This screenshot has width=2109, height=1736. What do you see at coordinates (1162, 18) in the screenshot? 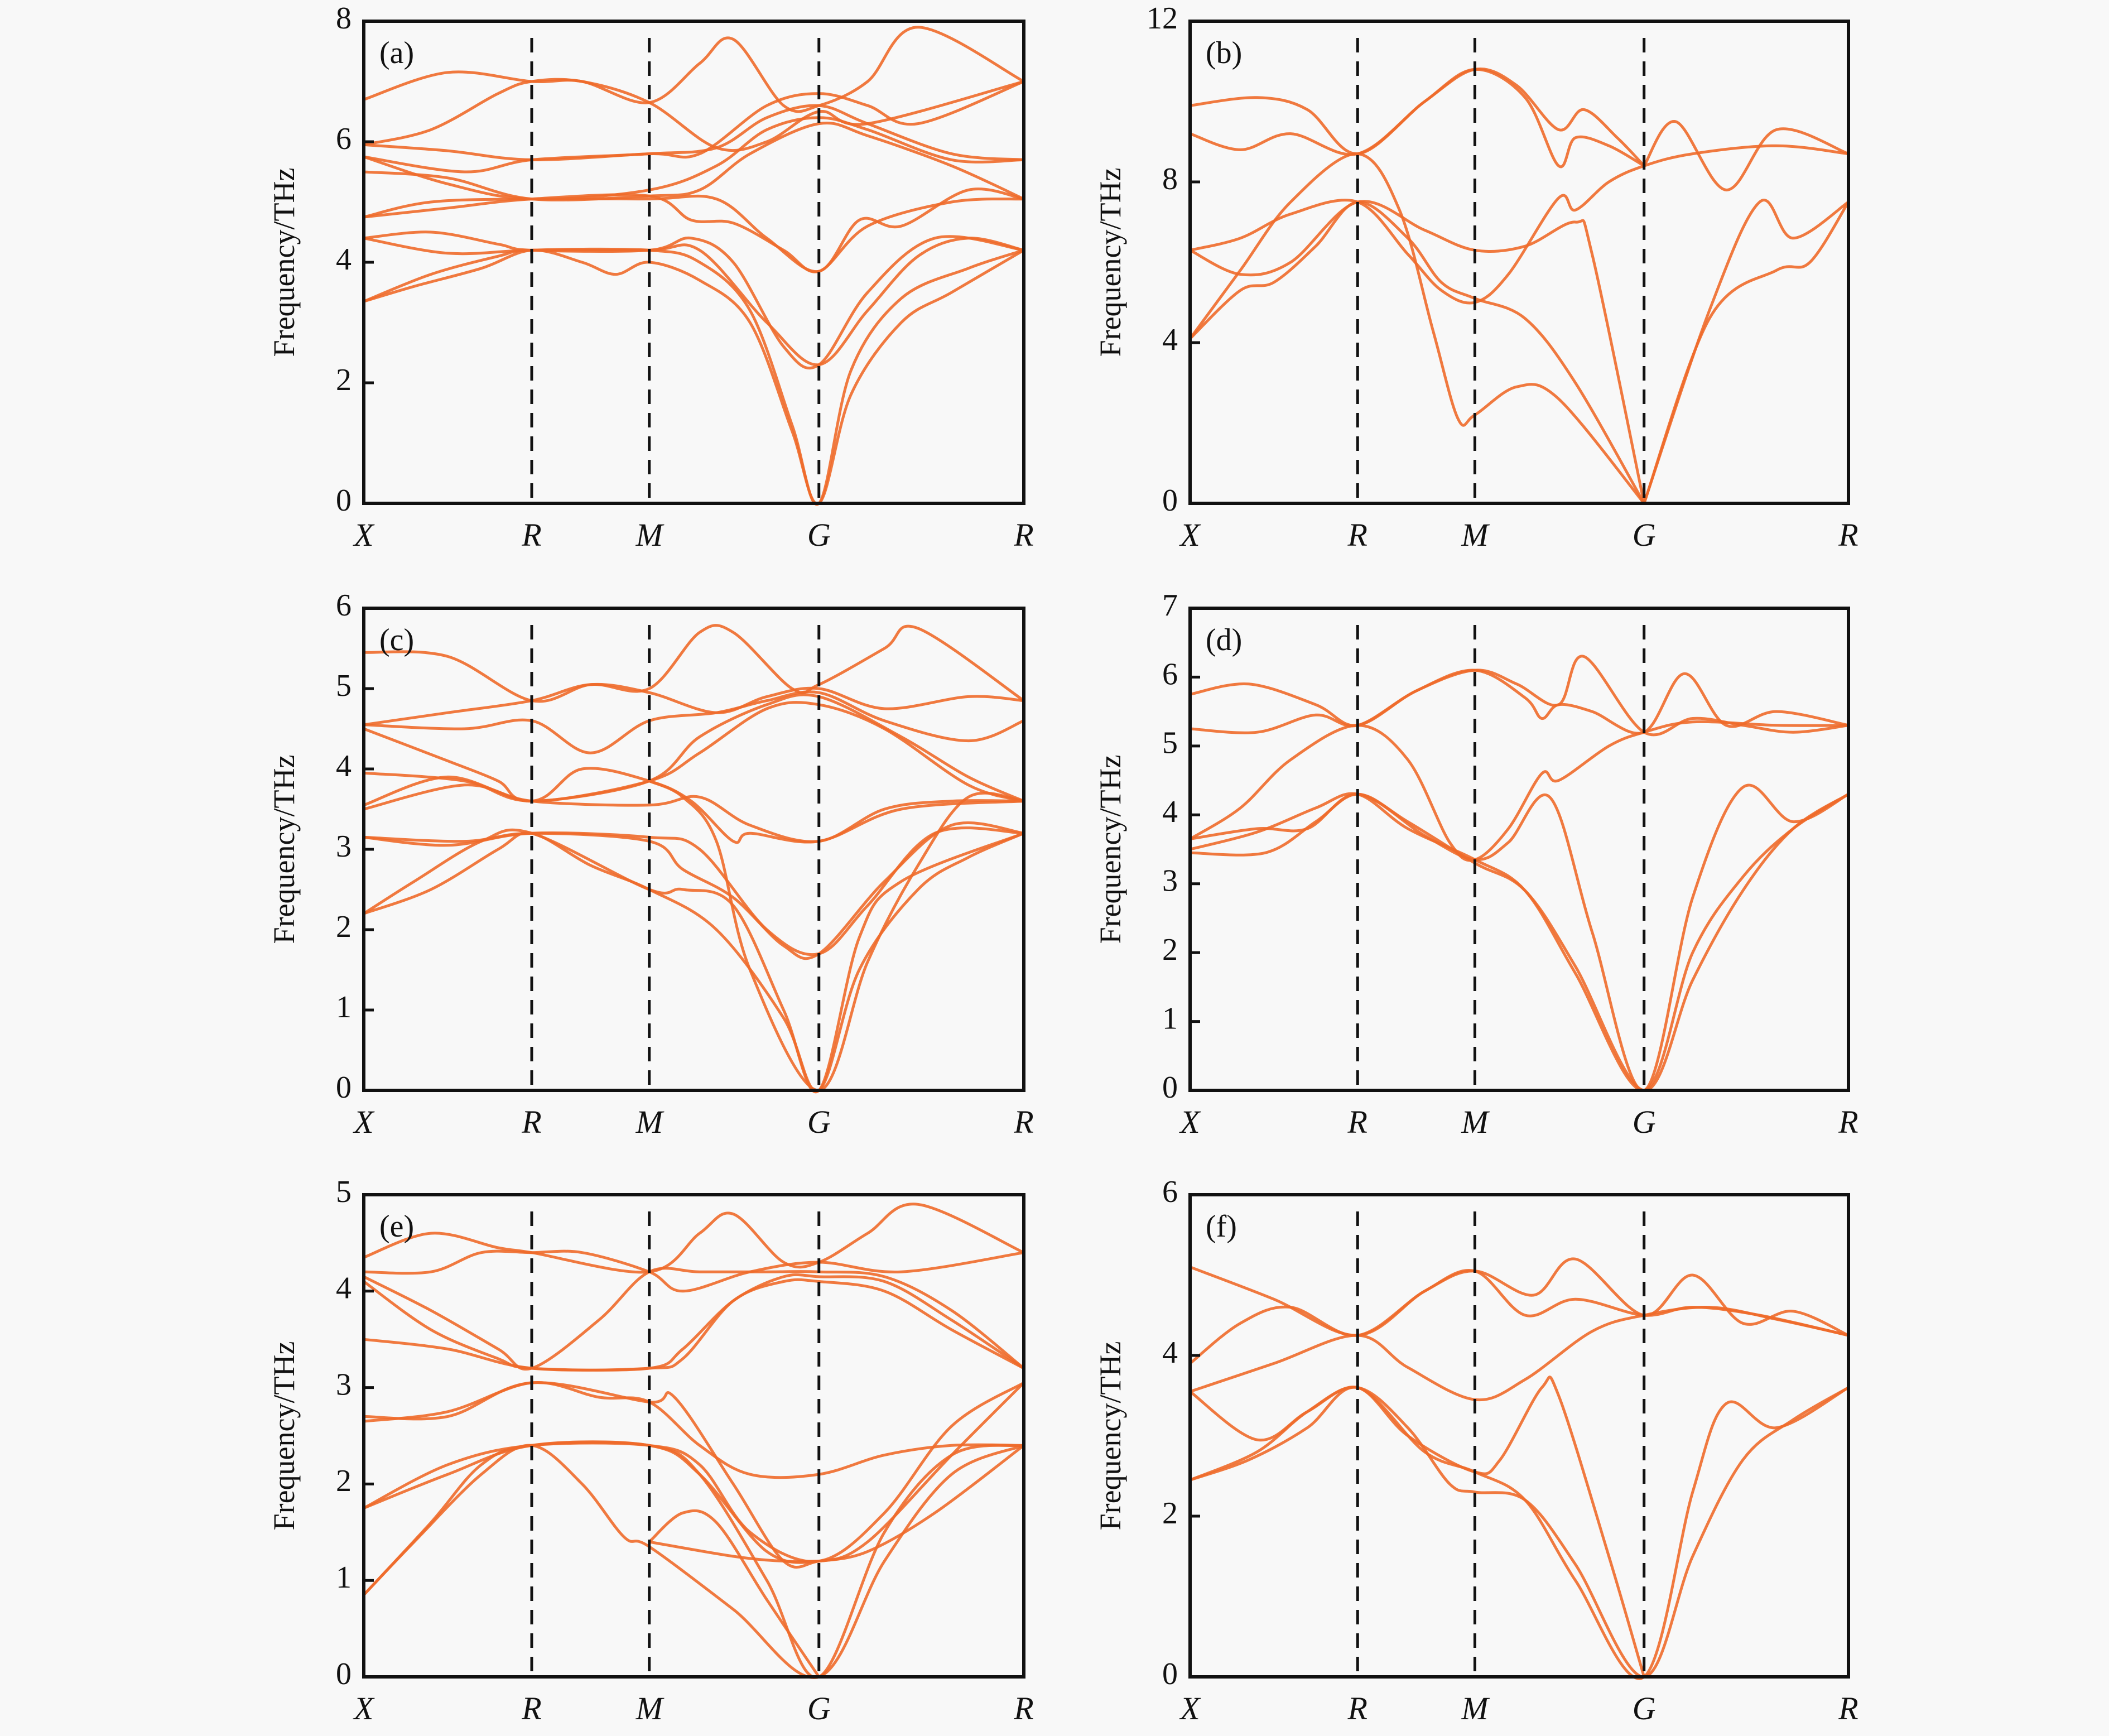
I see `y-tick-label: 12` at bounding box center [1162, 18].